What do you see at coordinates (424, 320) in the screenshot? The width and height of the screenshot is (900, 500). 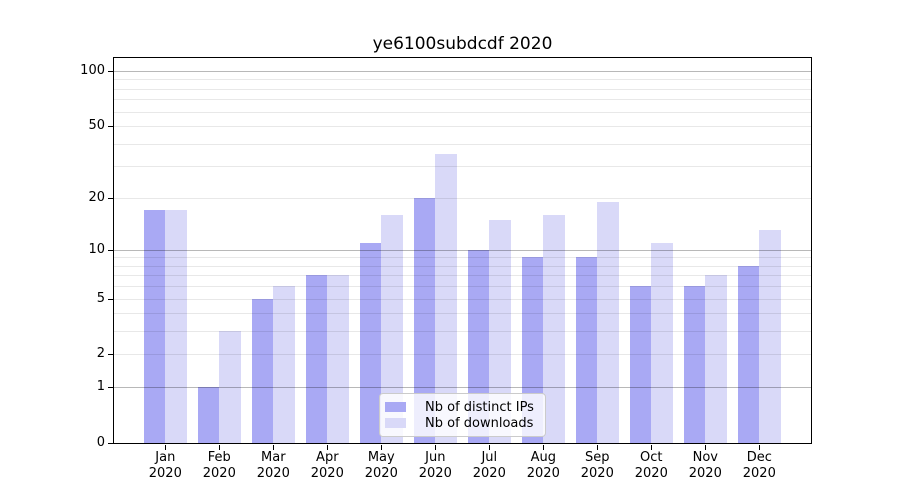 I see `bar-distinct-ips-jun` at bounding box center [424, 320].